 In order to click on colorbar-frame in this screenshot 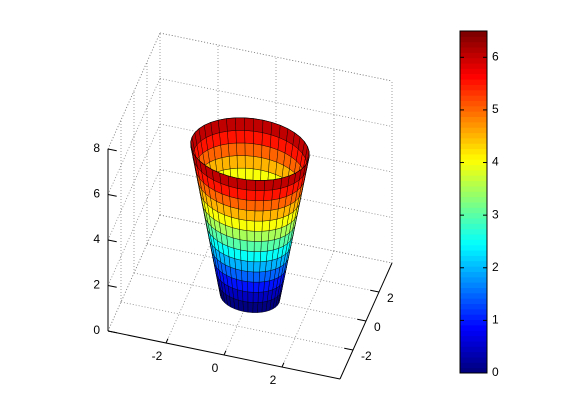, I will do `click(473, 202)`.